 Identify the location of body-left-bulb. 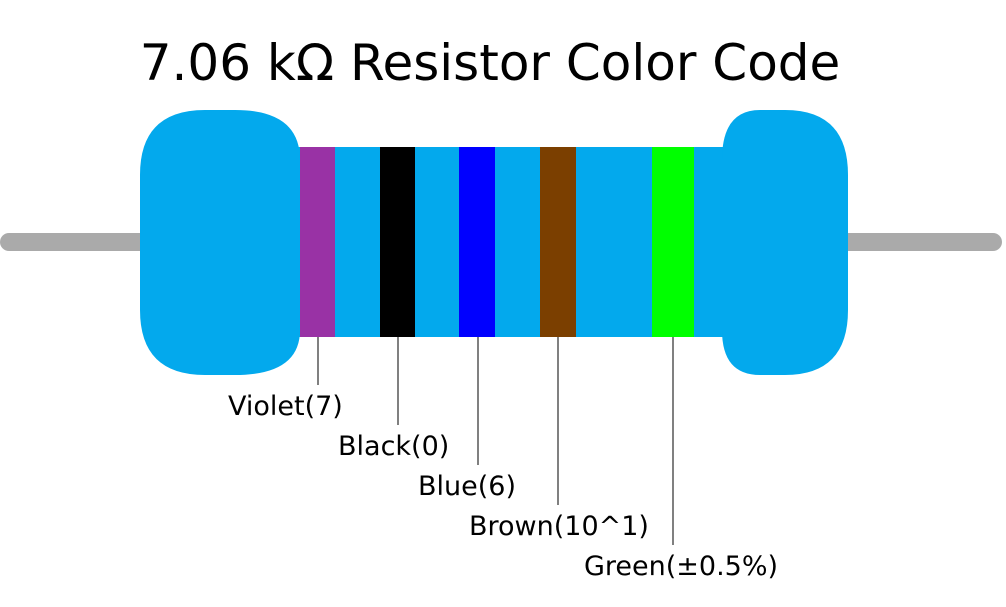
(220, 242).